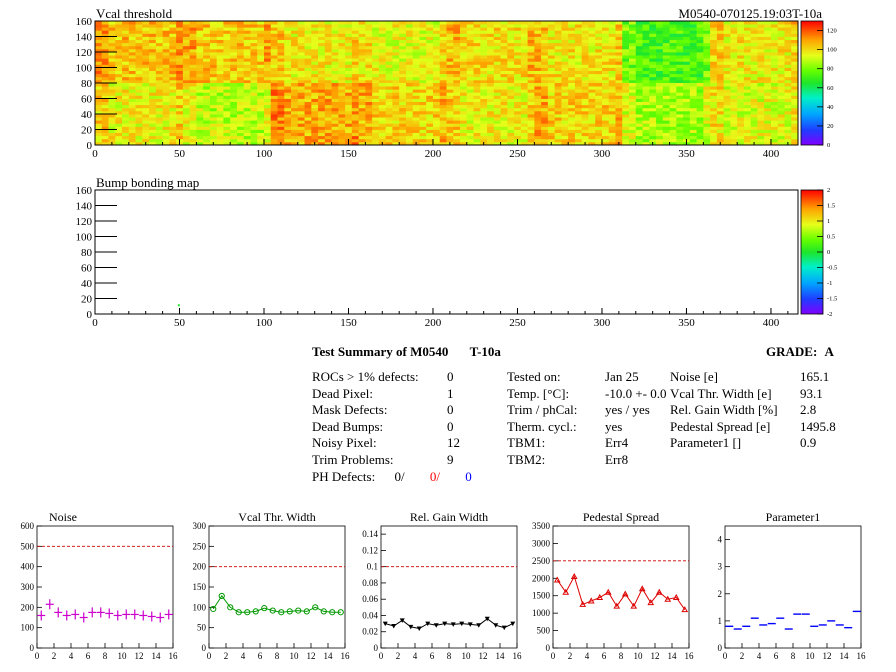 The height and width of the screenshot is (672, 896). Describe the element at coordinates (84, 38) in the screenshot. I see `y-tick-label: 140` at that location.